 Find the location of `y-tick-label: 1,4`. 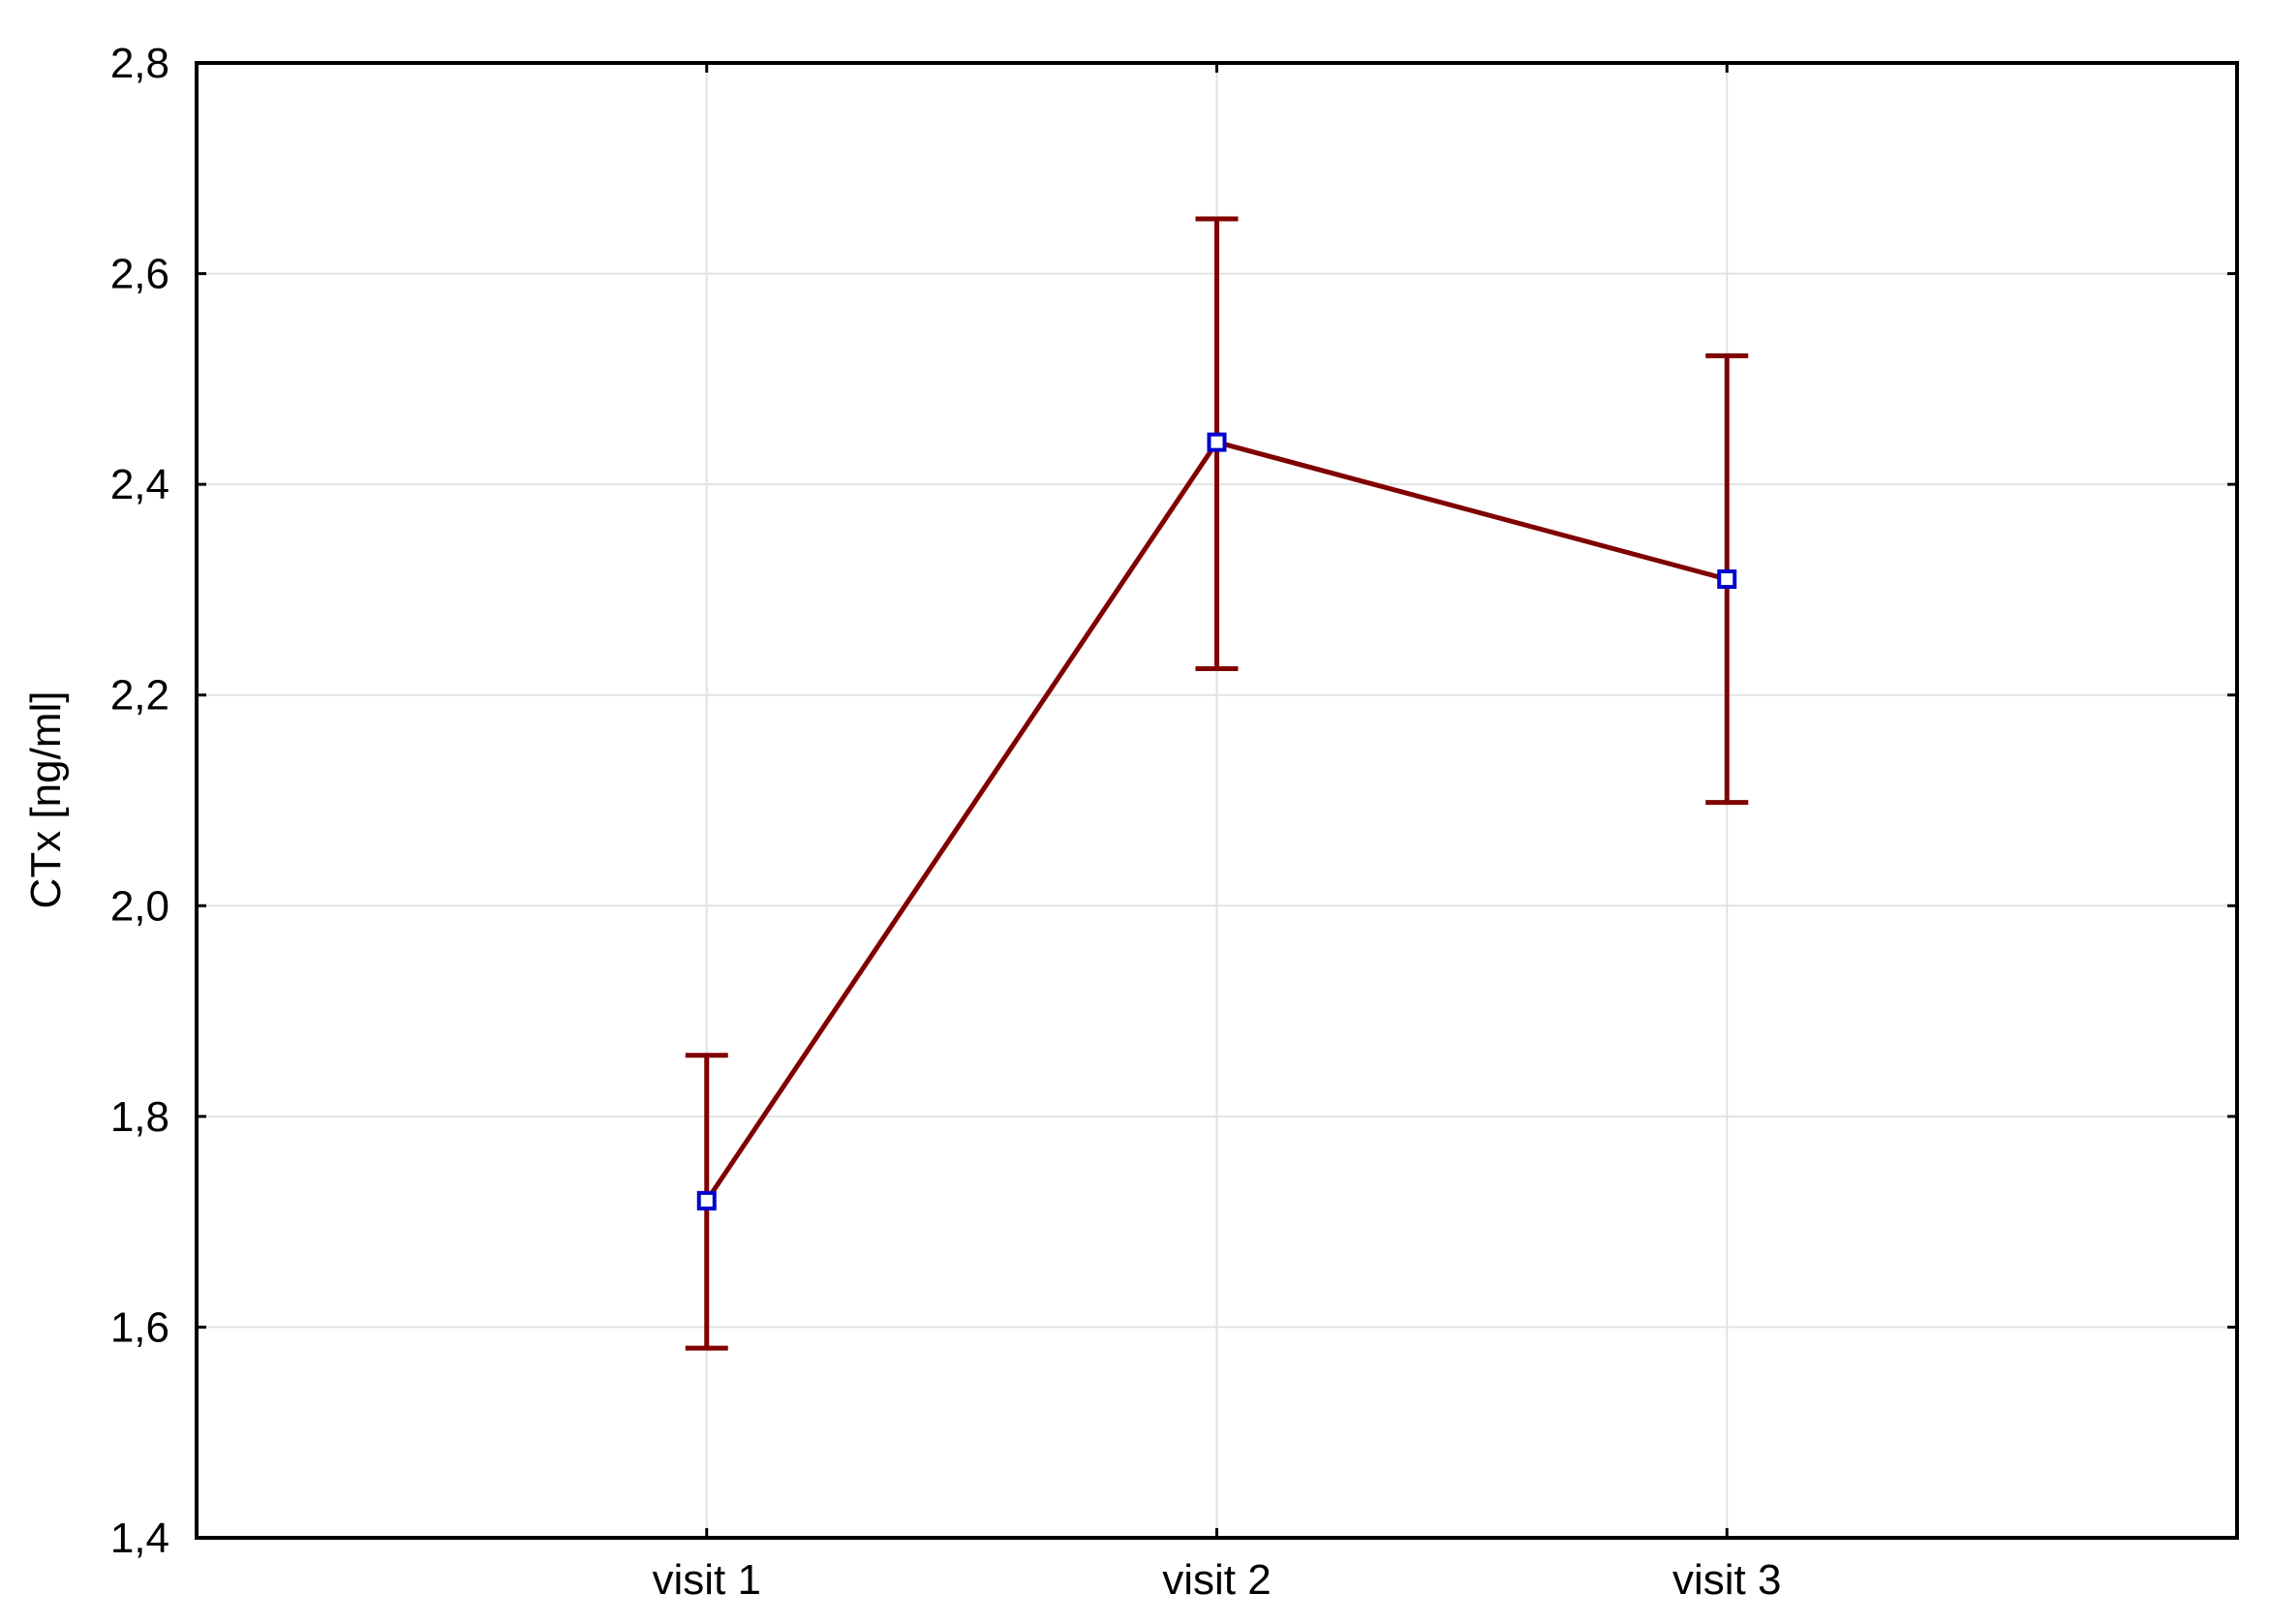

y-tick-label: 1,4 is located at coordinates (139, 1538).